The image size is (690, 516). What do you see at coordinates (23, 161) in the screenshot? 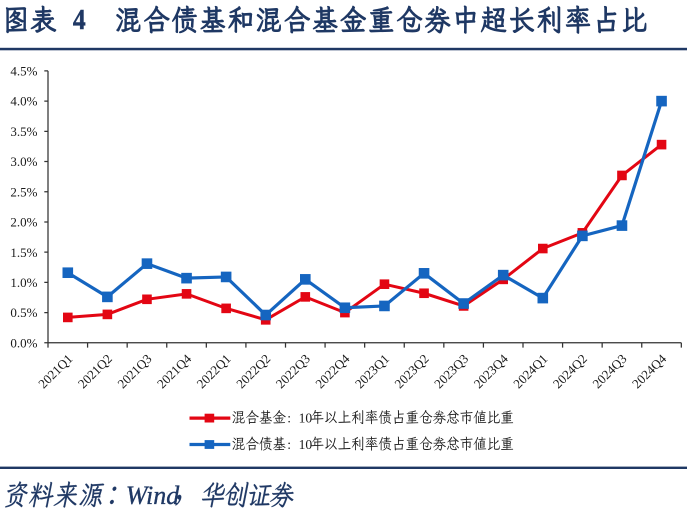
I see `svg-text: 3.0%` at bounding box center [23, 161].